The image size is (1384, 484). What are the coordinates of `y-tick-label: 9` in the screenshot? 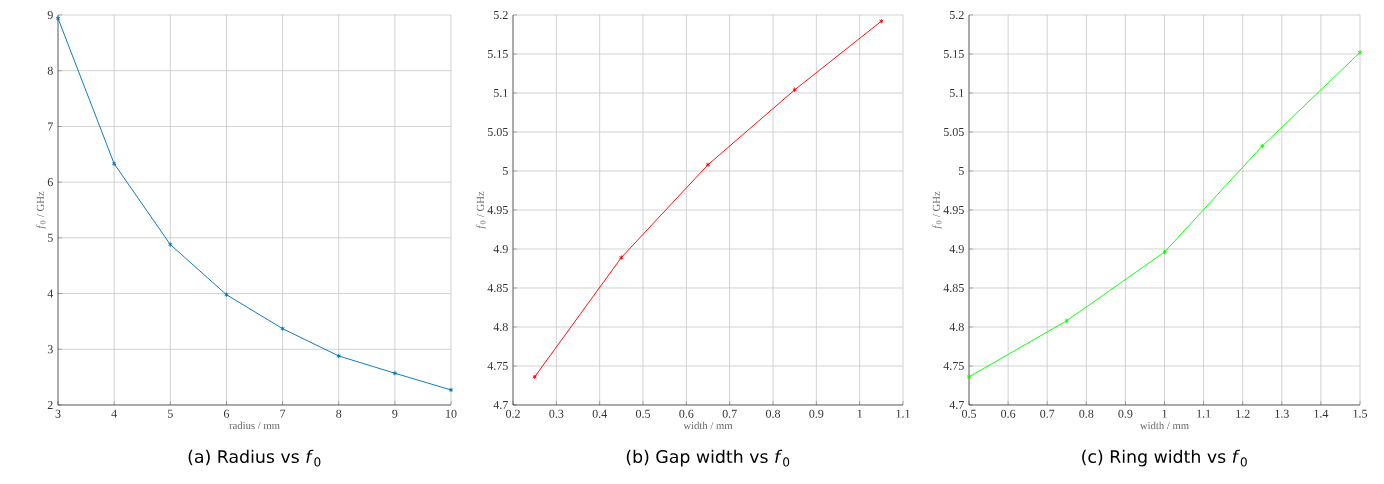 It's located at (50, 15).